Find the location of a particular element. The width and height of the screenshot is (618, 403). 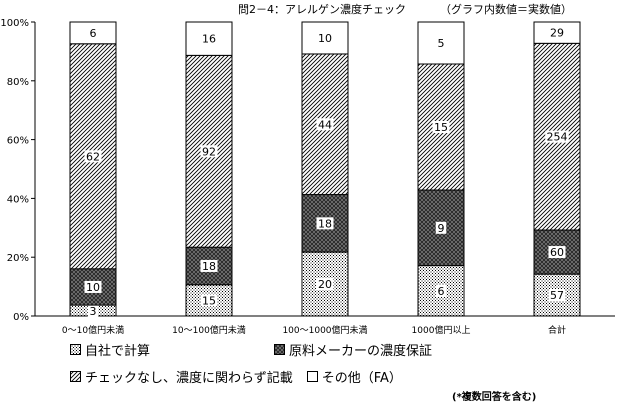

data-label: 9 is located at coordinates (441, 228).